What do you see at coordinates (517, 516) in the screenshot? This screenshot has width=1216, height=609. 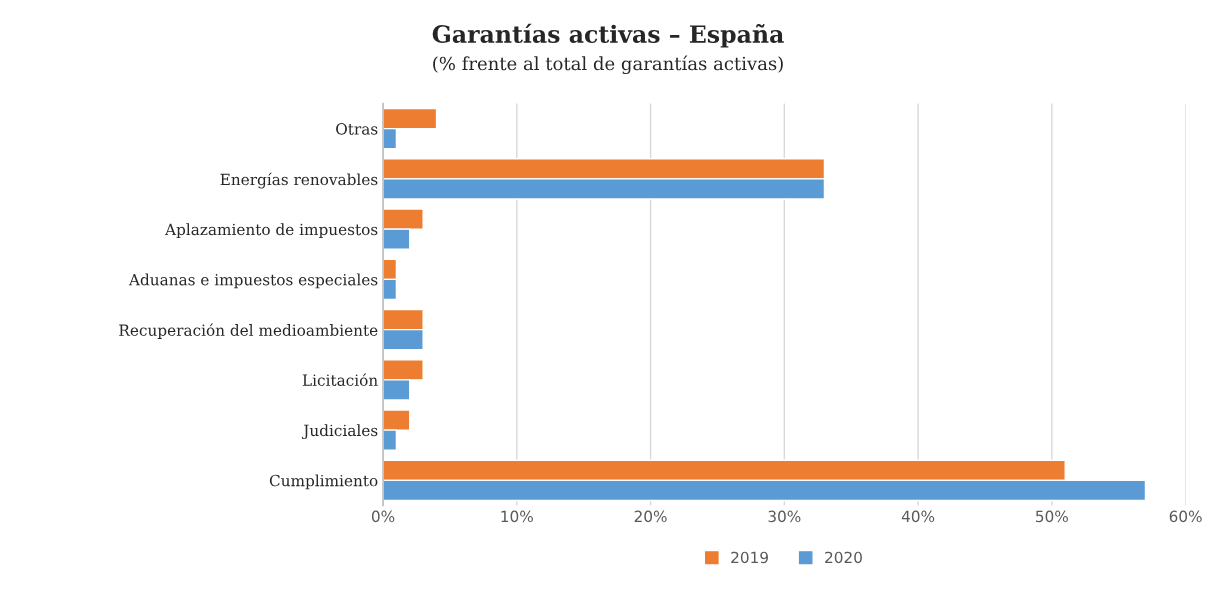 I see `x-tick-label: 10%` at bounding box center [517, 516].